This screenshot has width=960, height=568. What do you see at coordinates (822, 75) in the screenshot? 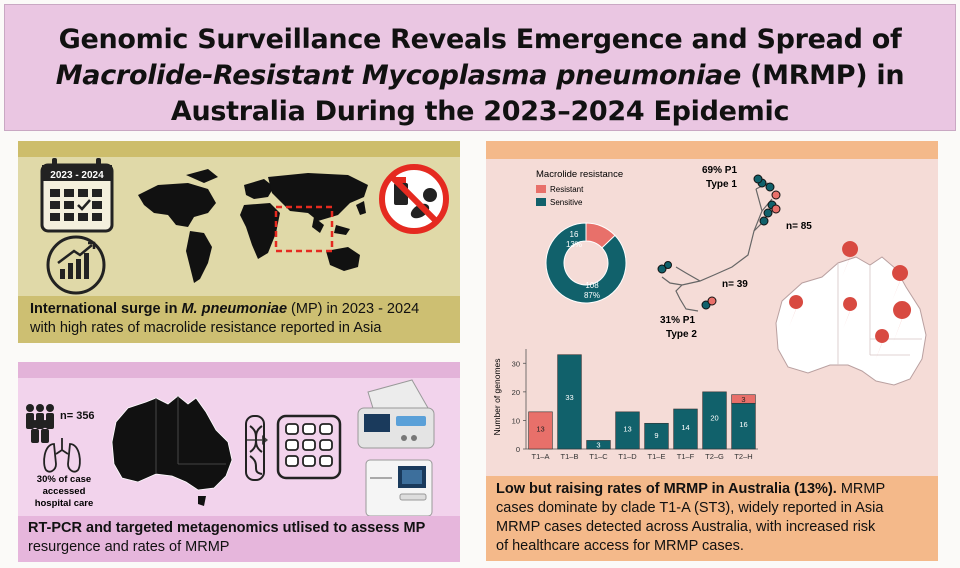
I see `title-line-2-rest: (MRMP) in` at bounding box center [822, 75].